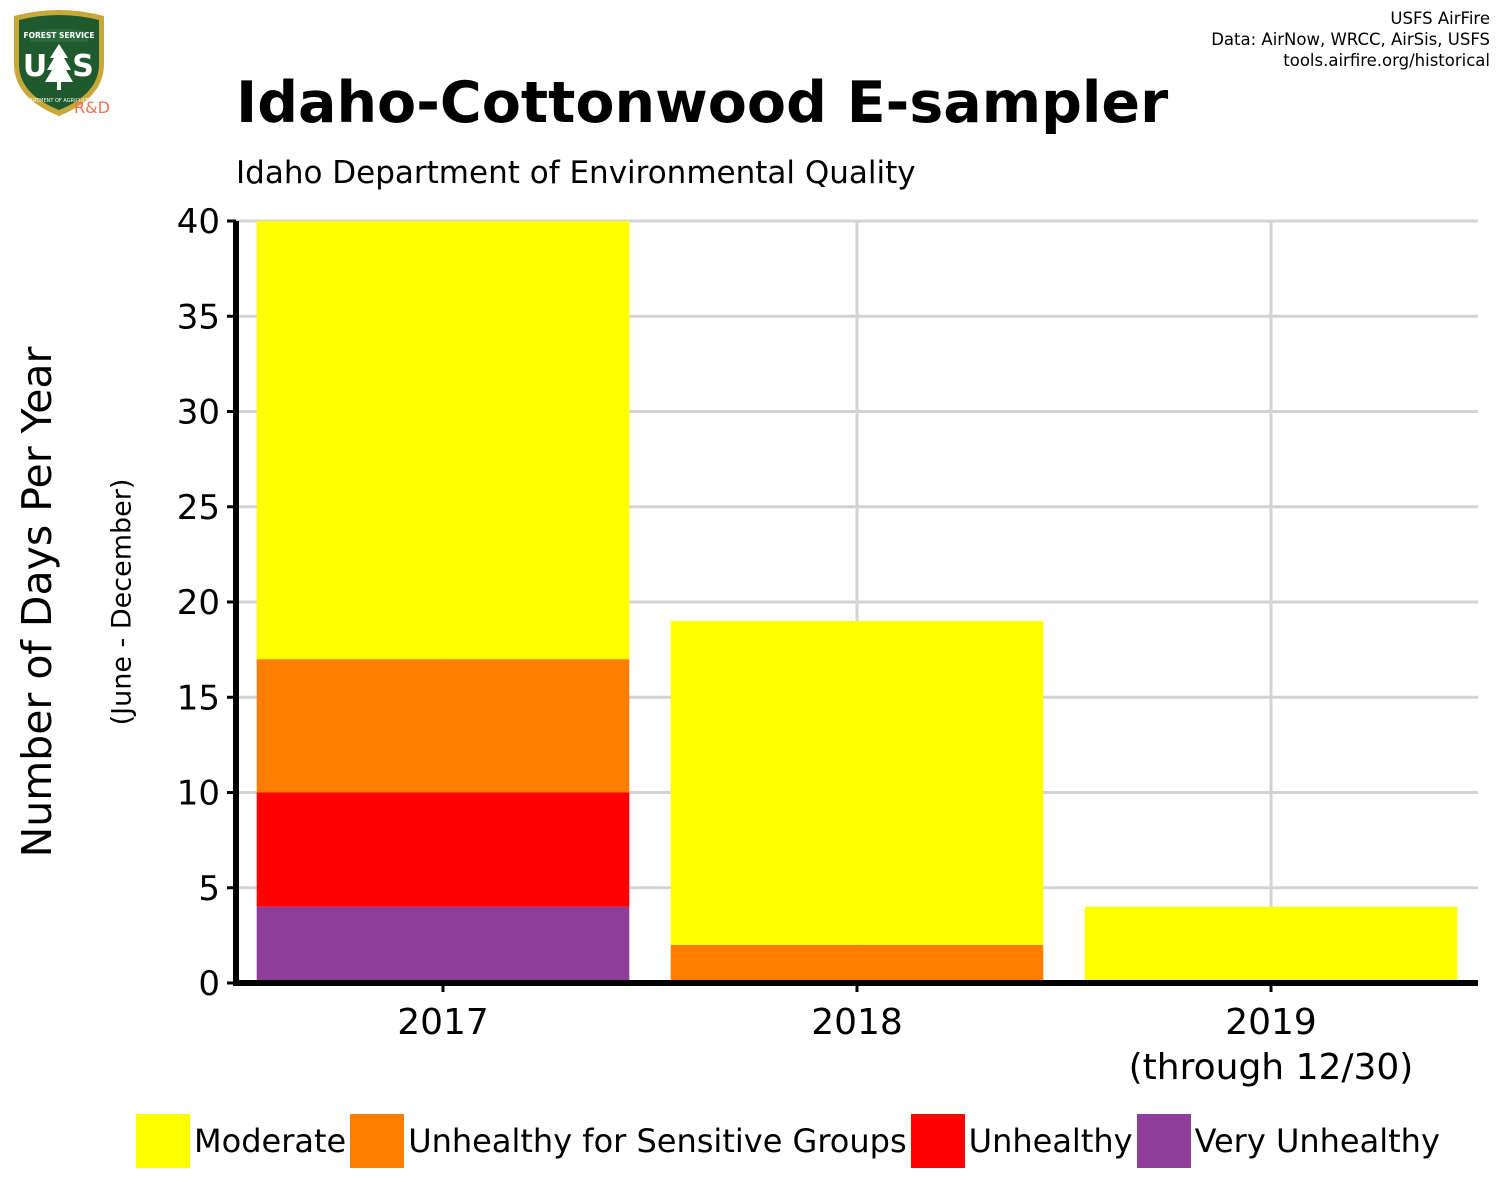 This screenshot has width=1500, height=1200. What do you see at coordinates (198, 317) in the screenshot?
I see `y-tick-label: 35` at bounding box center [198, 317].